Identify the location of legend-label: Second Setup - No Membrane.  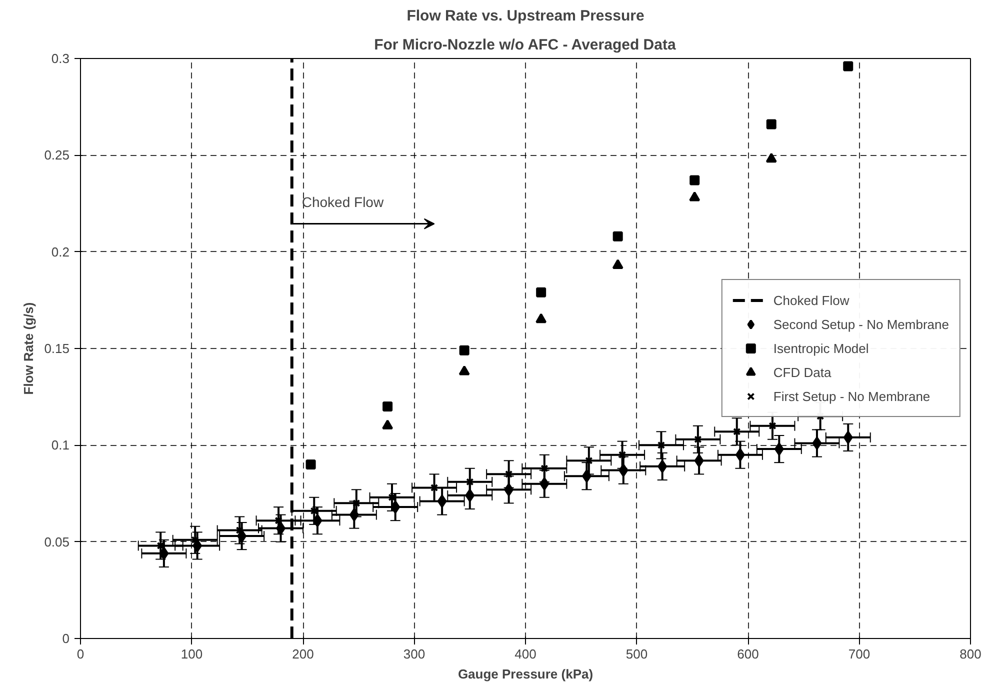
(861, 324).